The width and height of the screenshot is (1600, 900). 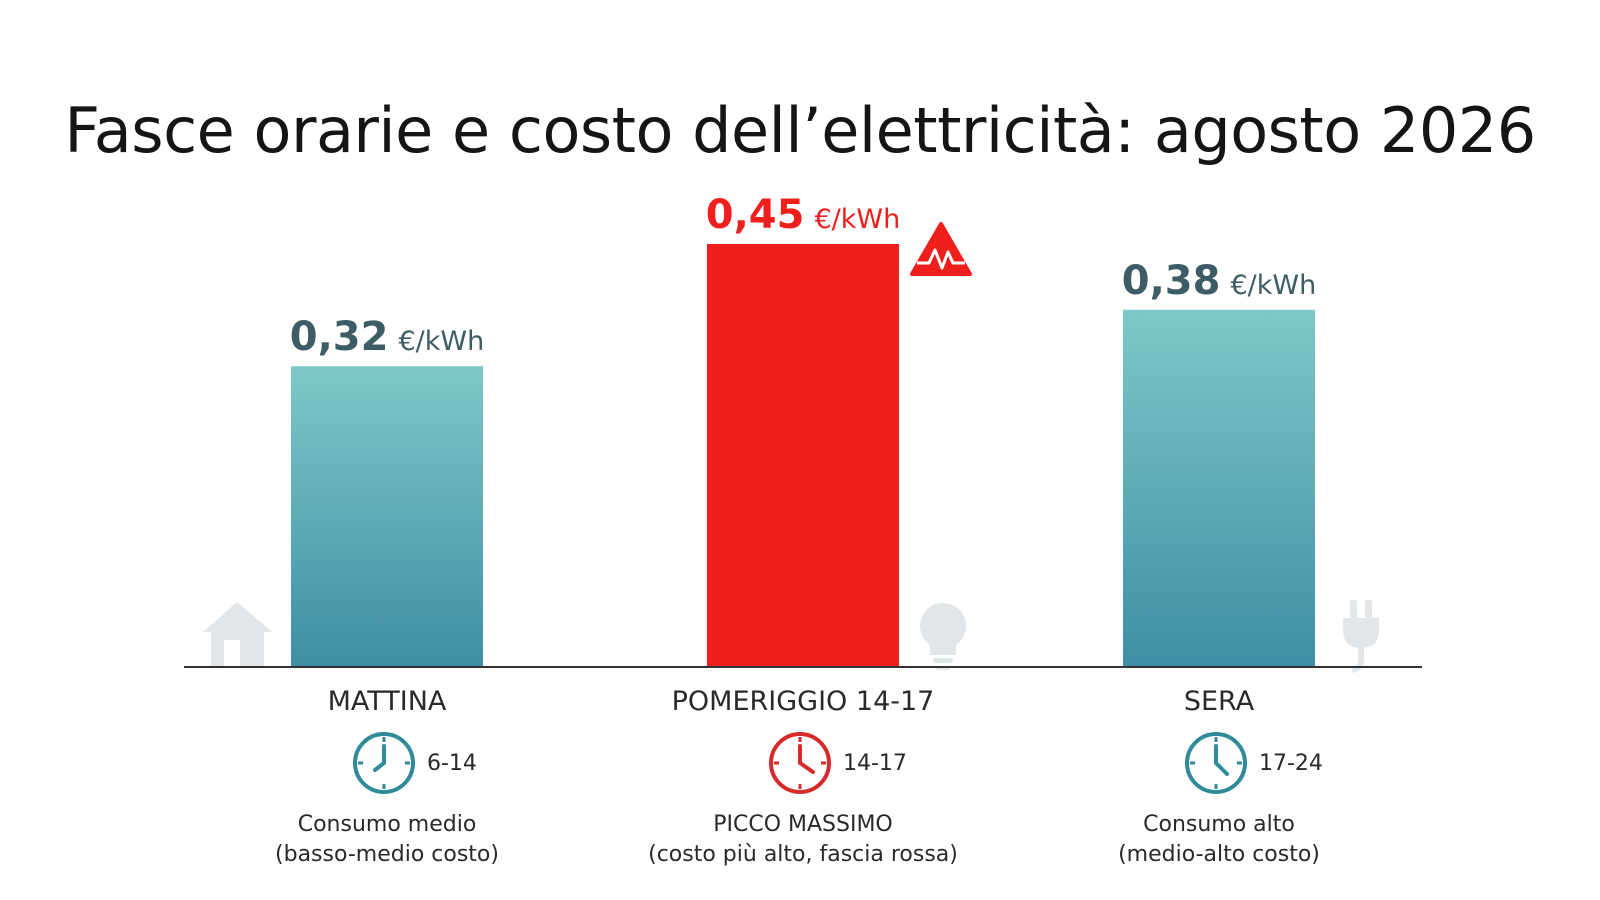 What do you see at coordinates (1171, 281) in the screenshot?
I see `value-number: 0,38` at bounding box center [1171, 281].